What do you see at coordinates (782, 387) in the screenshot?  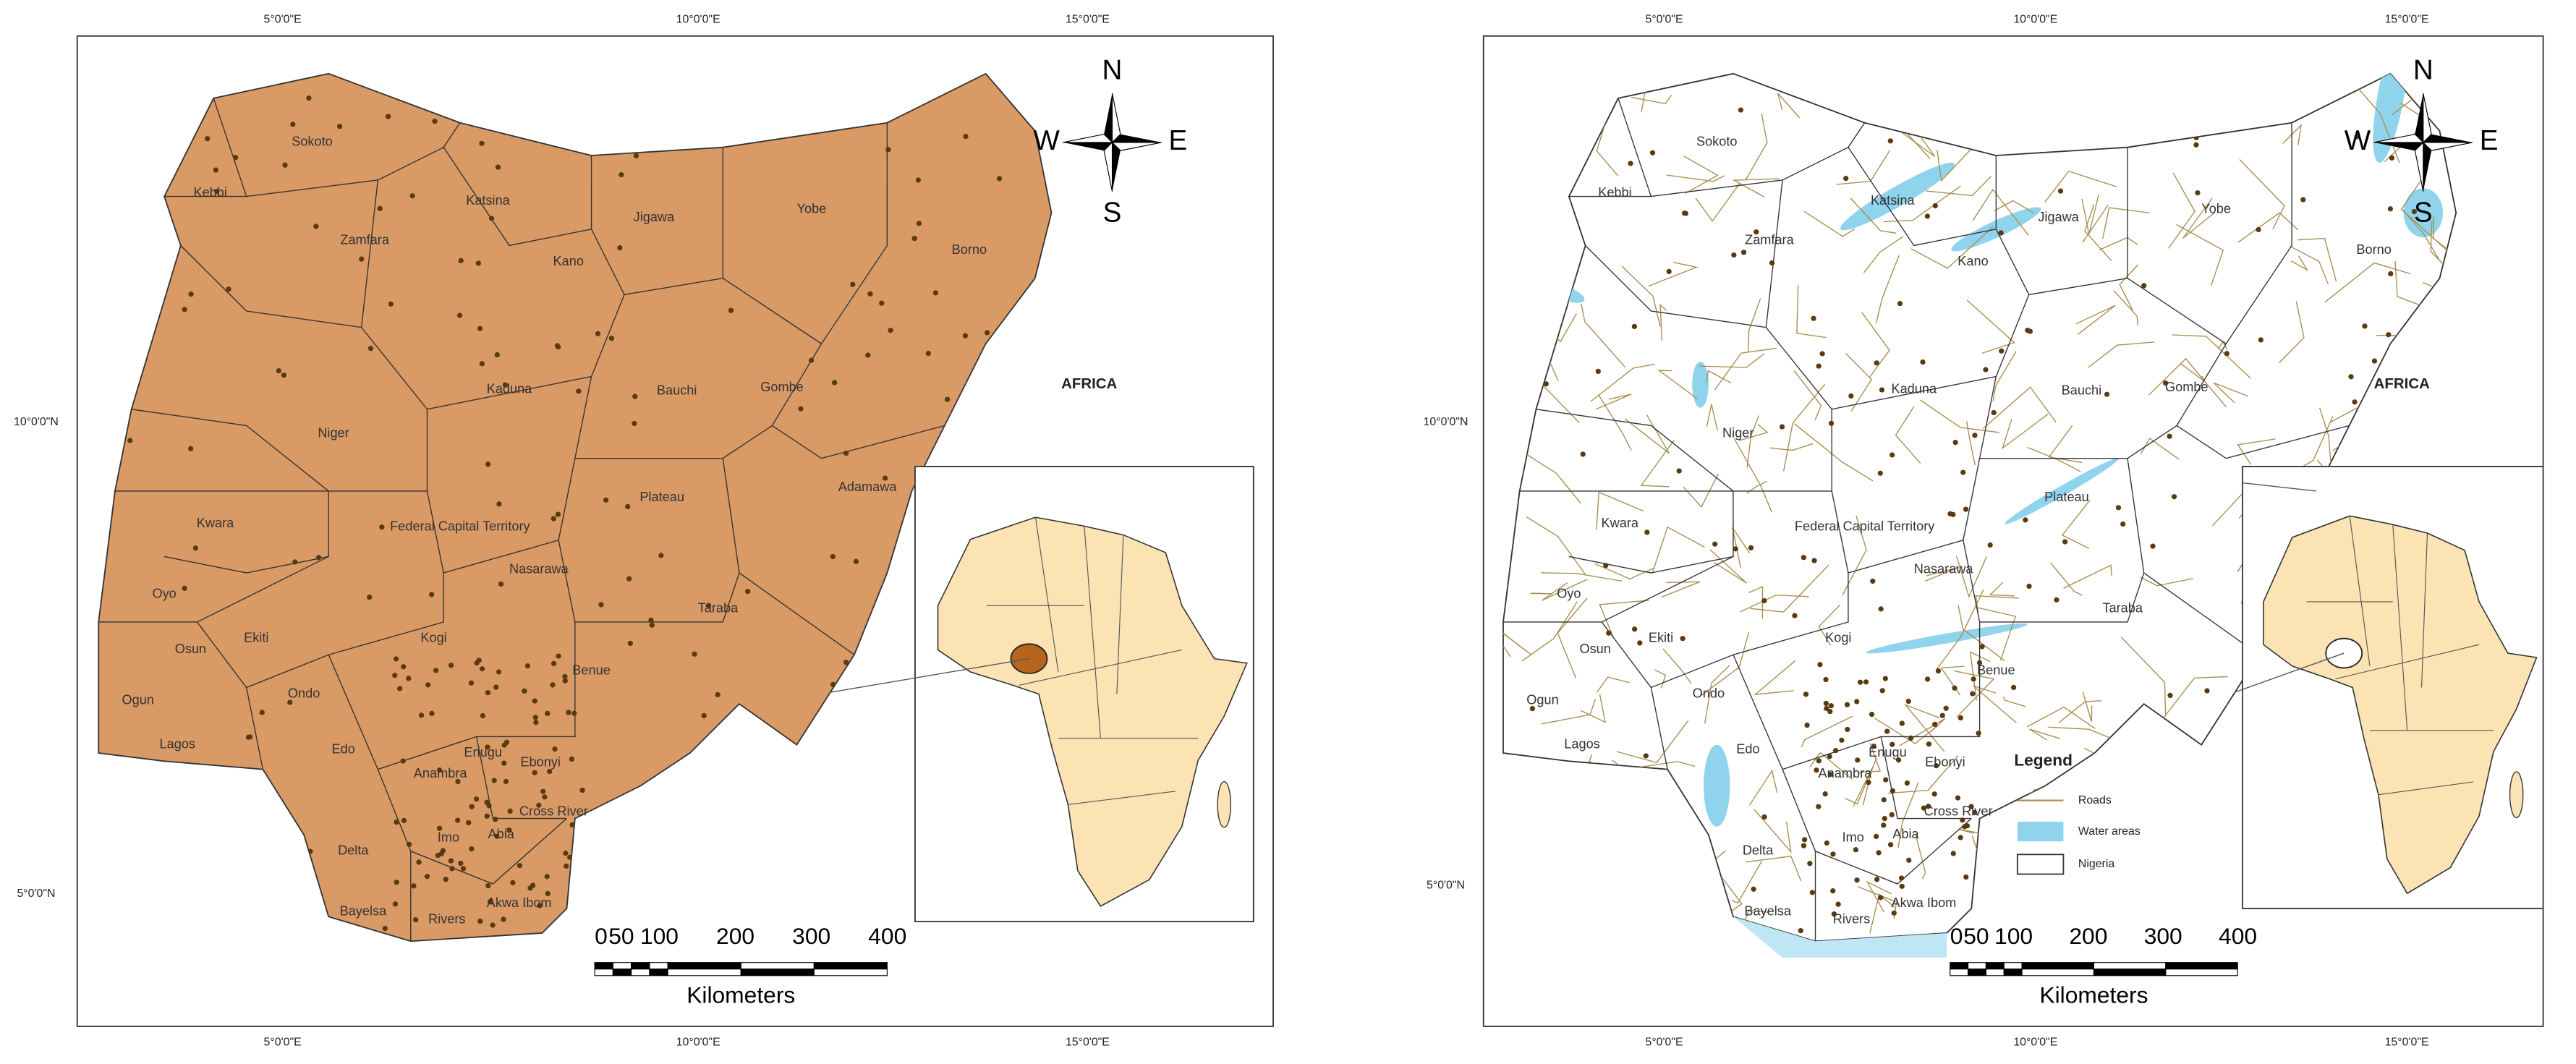 I see `state-label: Gombe` at bounding box center [782, 387].